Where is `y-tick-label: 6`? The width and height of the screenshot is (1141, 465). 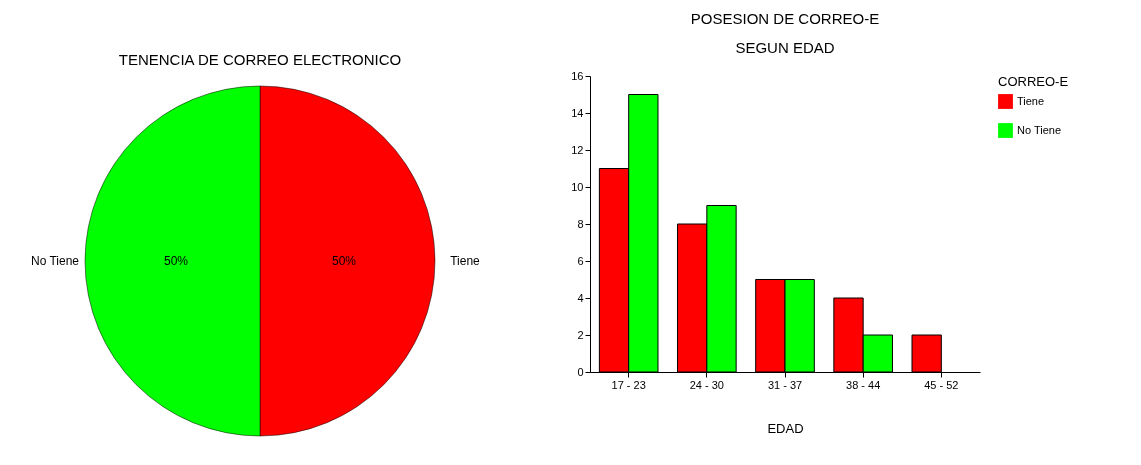 y-tick-label: 6 is located at coordinates (580, 260).